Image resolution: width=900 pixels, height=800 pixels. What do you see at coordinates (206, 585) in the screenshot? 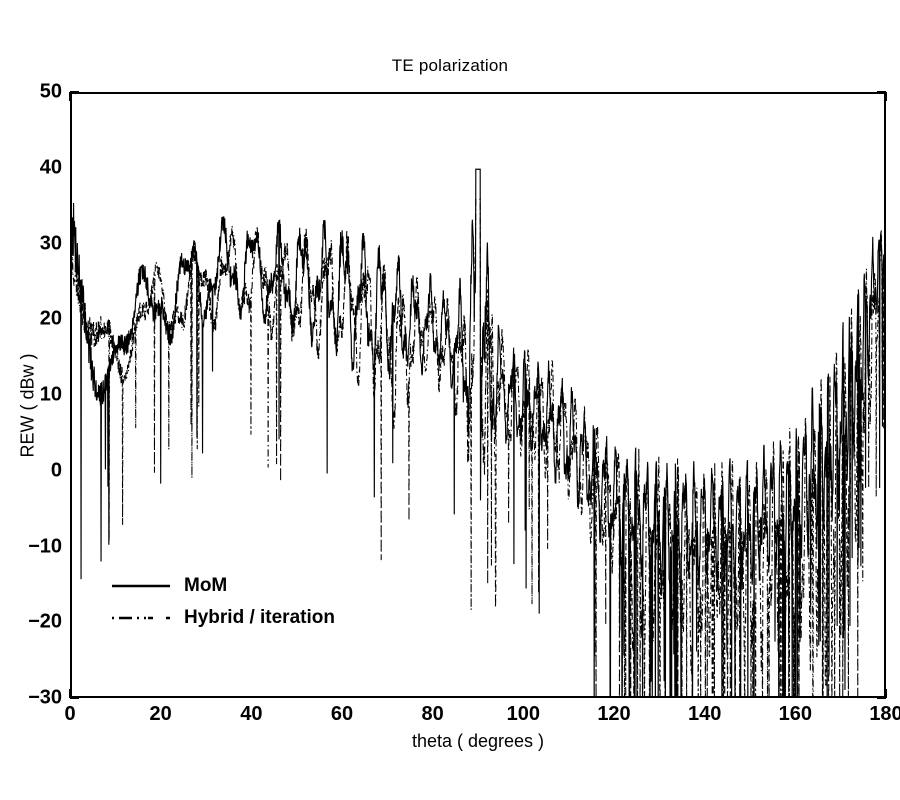
I see `legend-label-mom: MoM` at bounding box center [206, 585].